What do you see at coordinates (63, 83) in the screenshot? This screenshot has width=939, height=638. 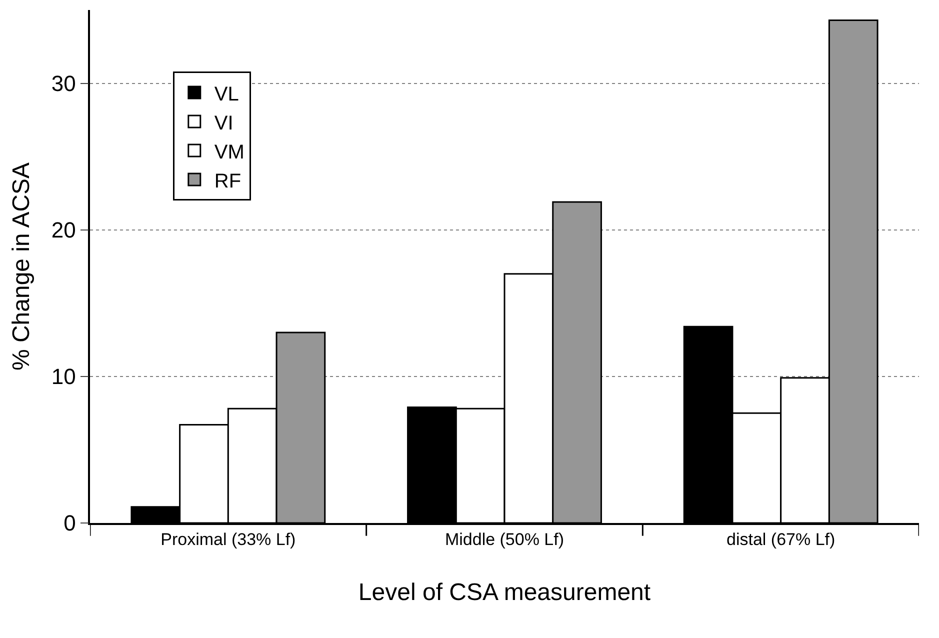 I see `y-tick-label: 30` at bounding box center [63, 83].